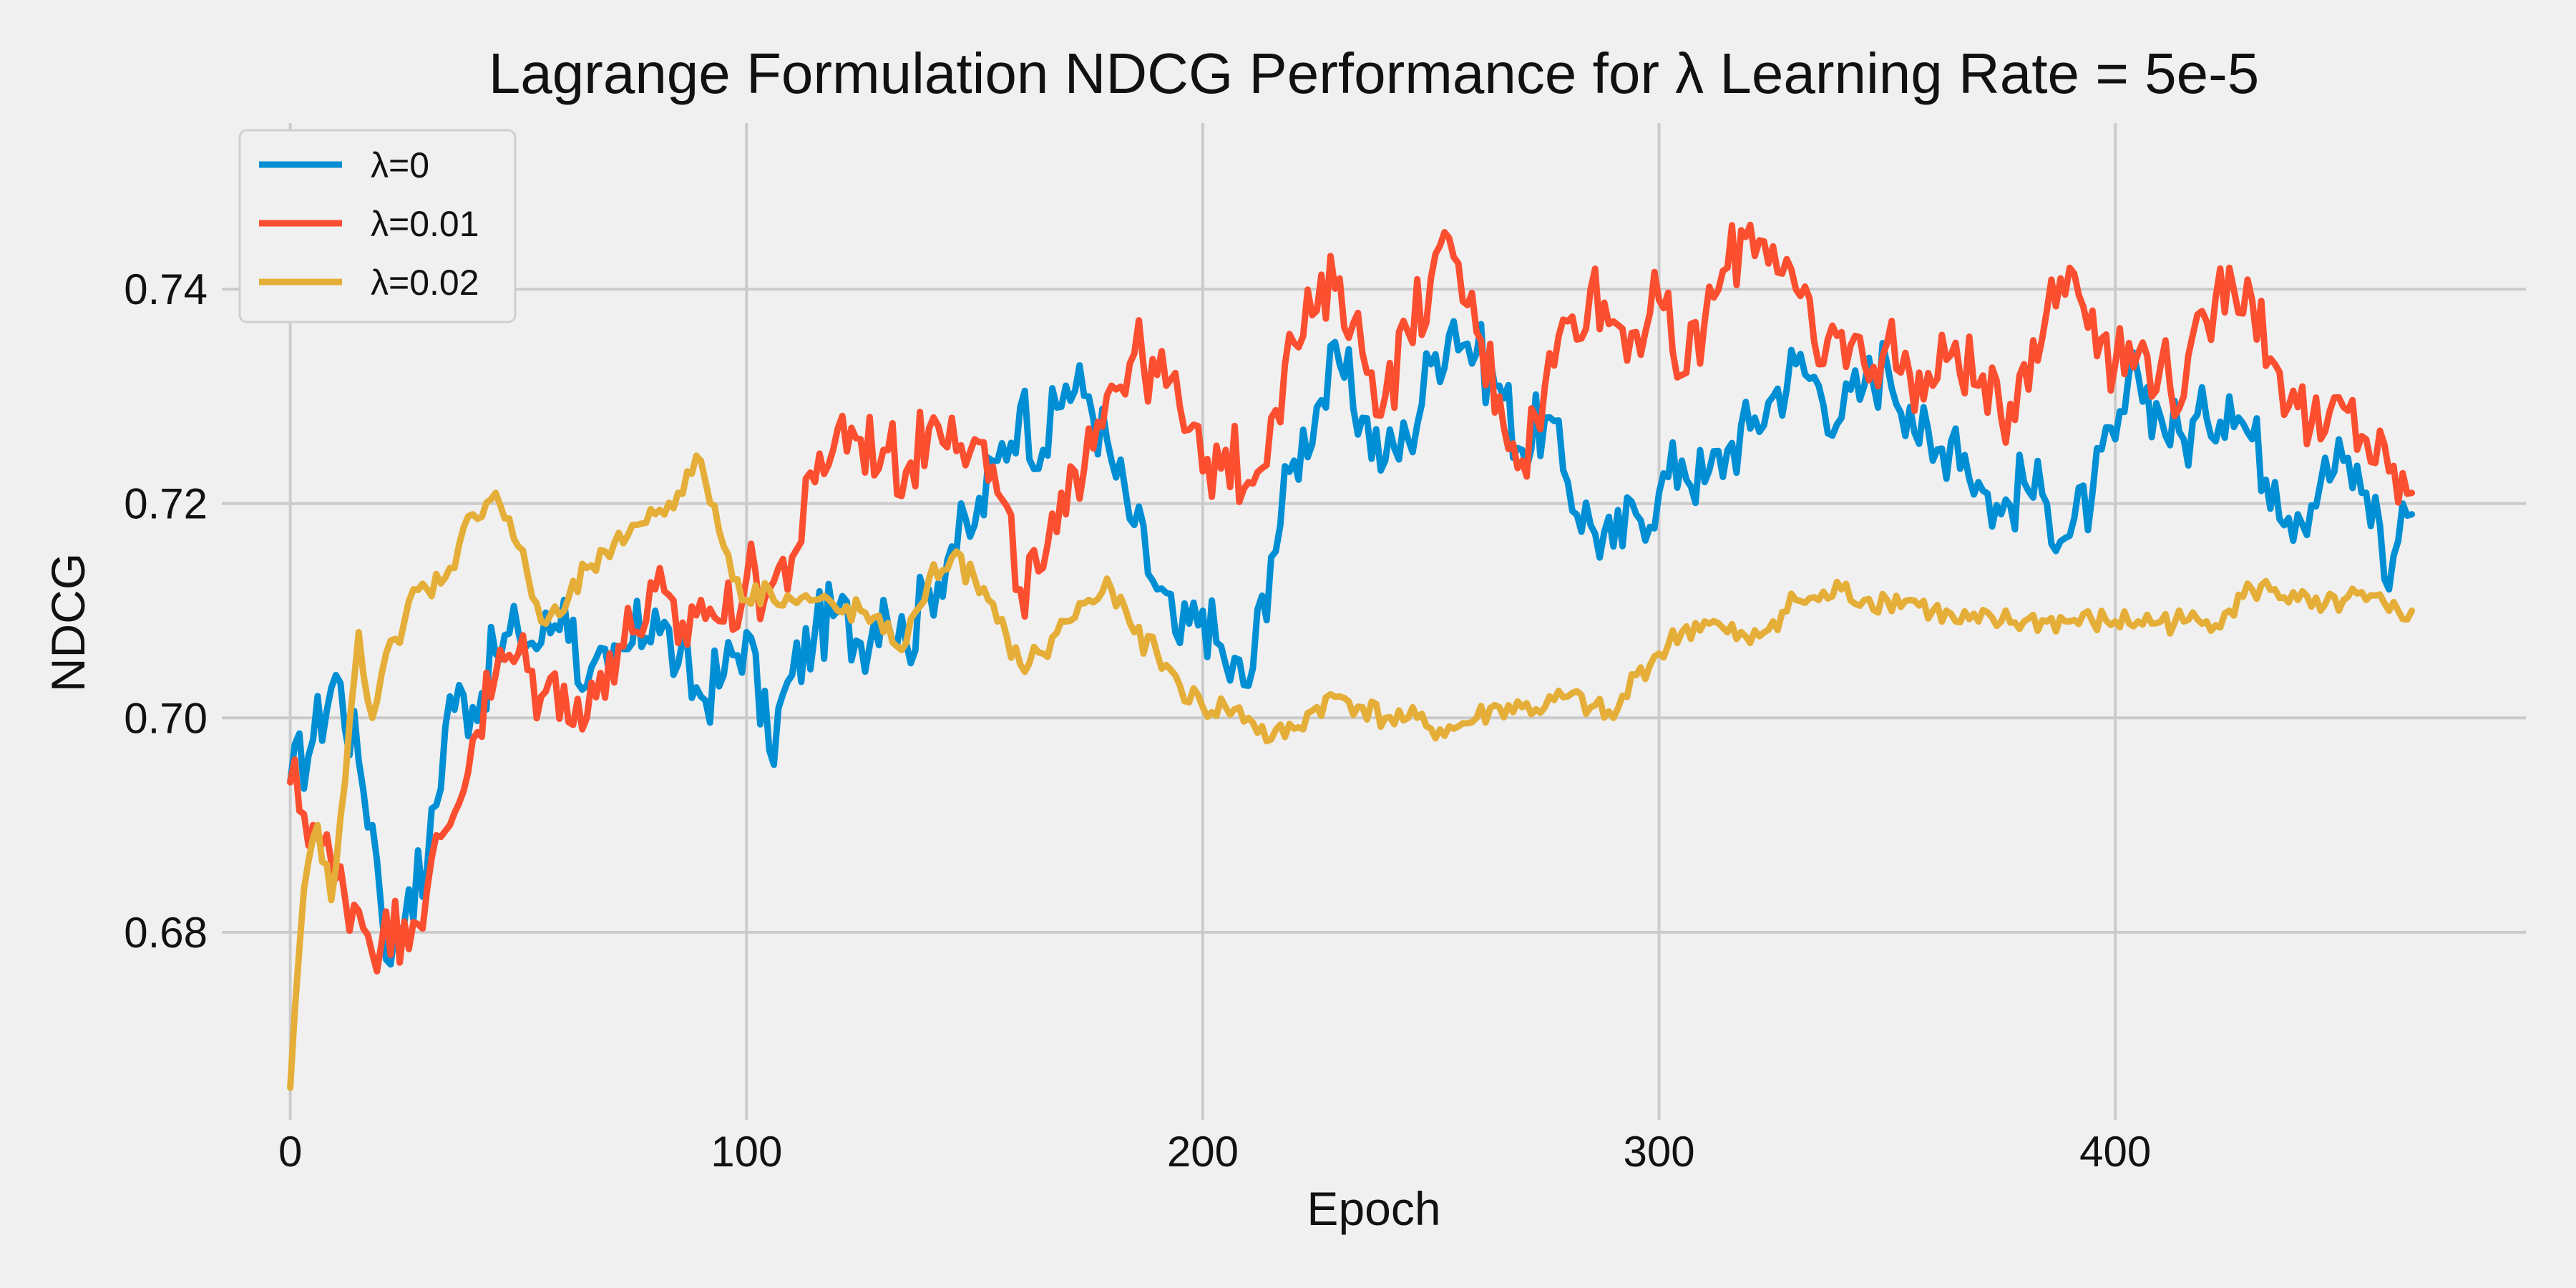  I want to click on x-tick-label-0: 0, so click(290, 1152).